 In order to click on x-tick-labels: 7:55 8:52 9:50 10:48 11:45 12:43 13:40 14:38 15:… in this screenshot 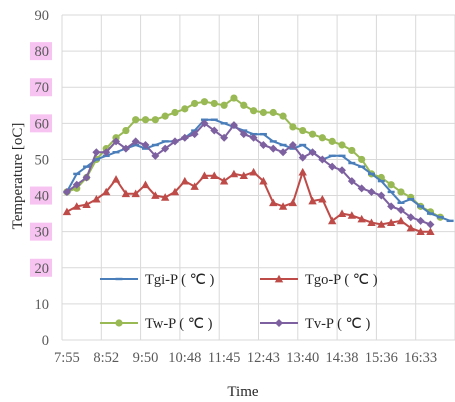, I will do `click(245, 358)`.